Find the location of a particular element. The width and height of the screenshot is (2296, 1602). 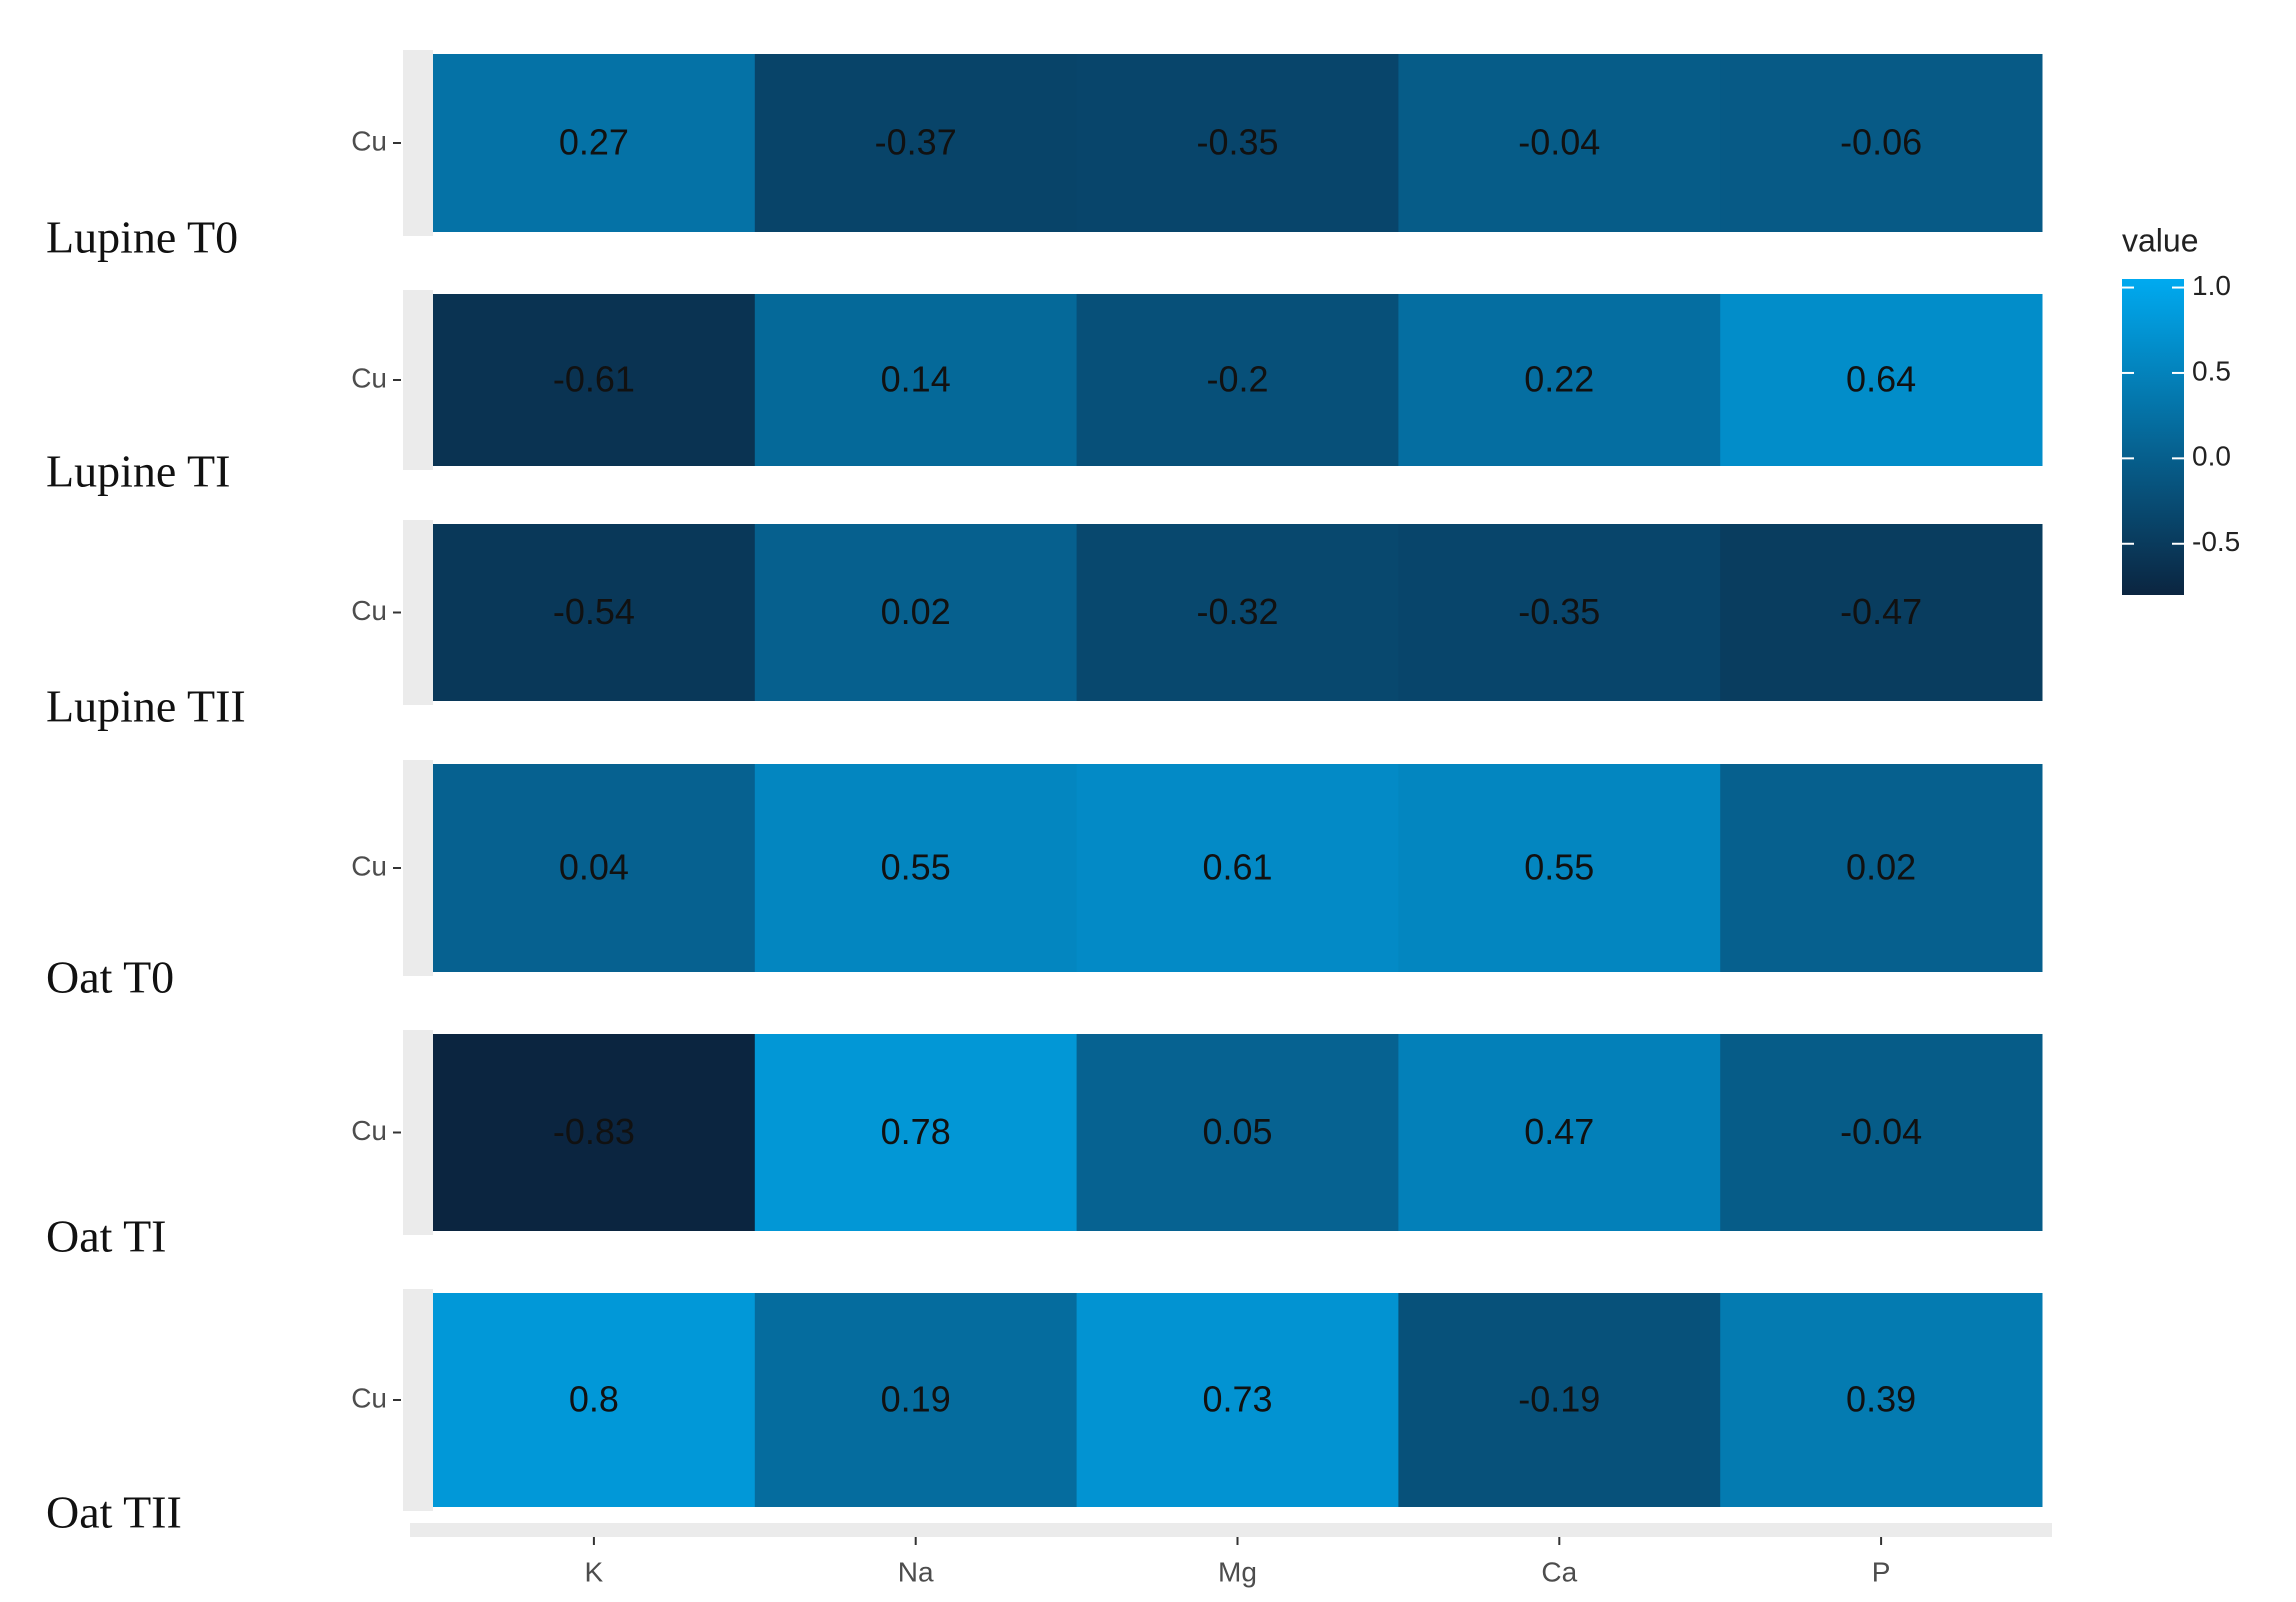

panel-title: Oat TI is located at coordinates (106, 1236).